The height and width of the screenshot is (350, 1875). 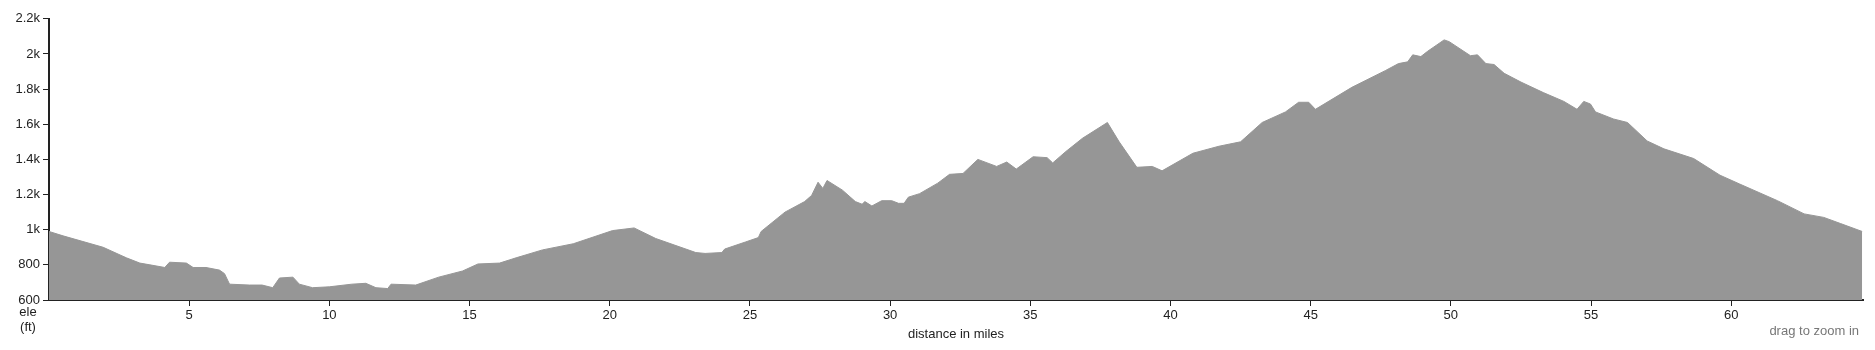 I want to click on x-tick-label: 40, so click(x=1170, y=315).